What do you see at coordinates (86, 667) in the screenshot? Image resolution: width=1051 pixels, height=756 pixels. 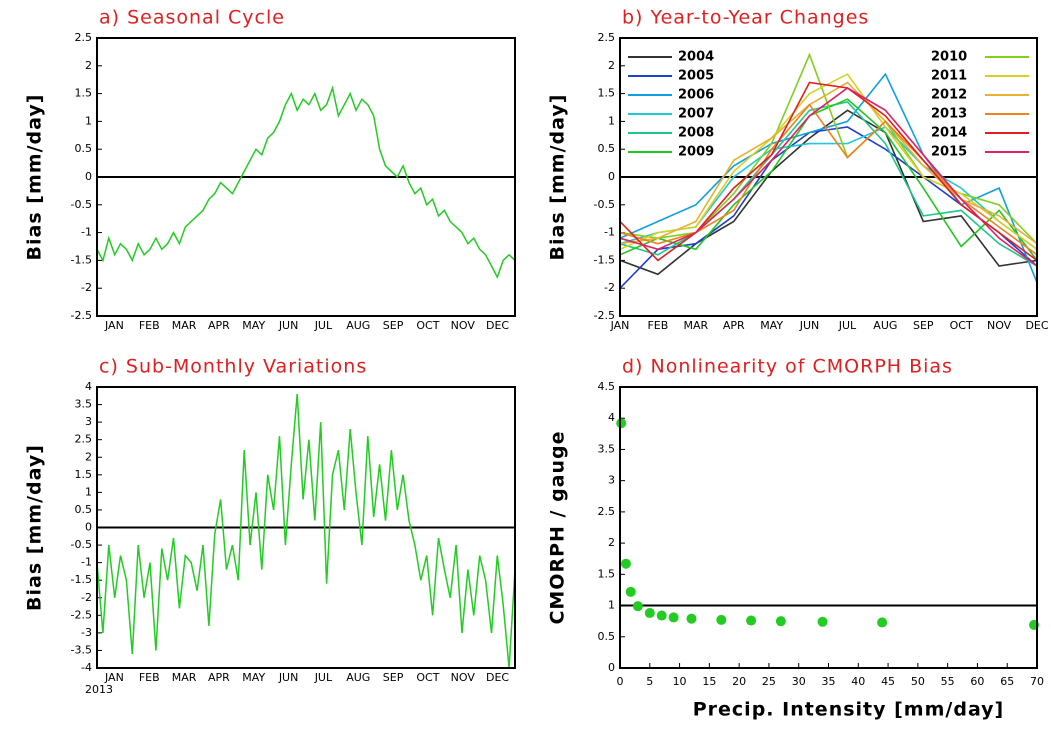 I see `y-tick-label: -4` at bounding box center [86, 667].